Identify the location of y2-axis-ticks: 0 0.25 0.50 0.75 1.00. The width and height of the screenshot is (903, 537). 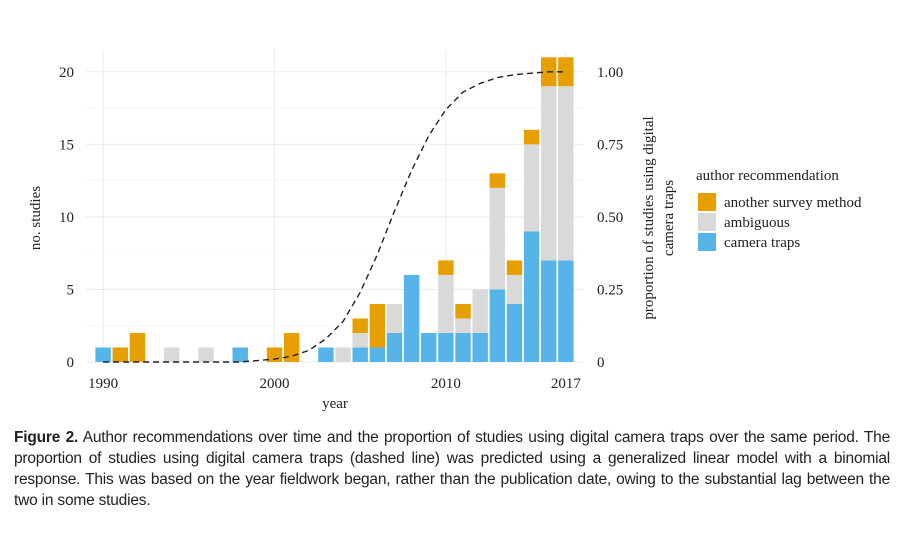
(610, 218).